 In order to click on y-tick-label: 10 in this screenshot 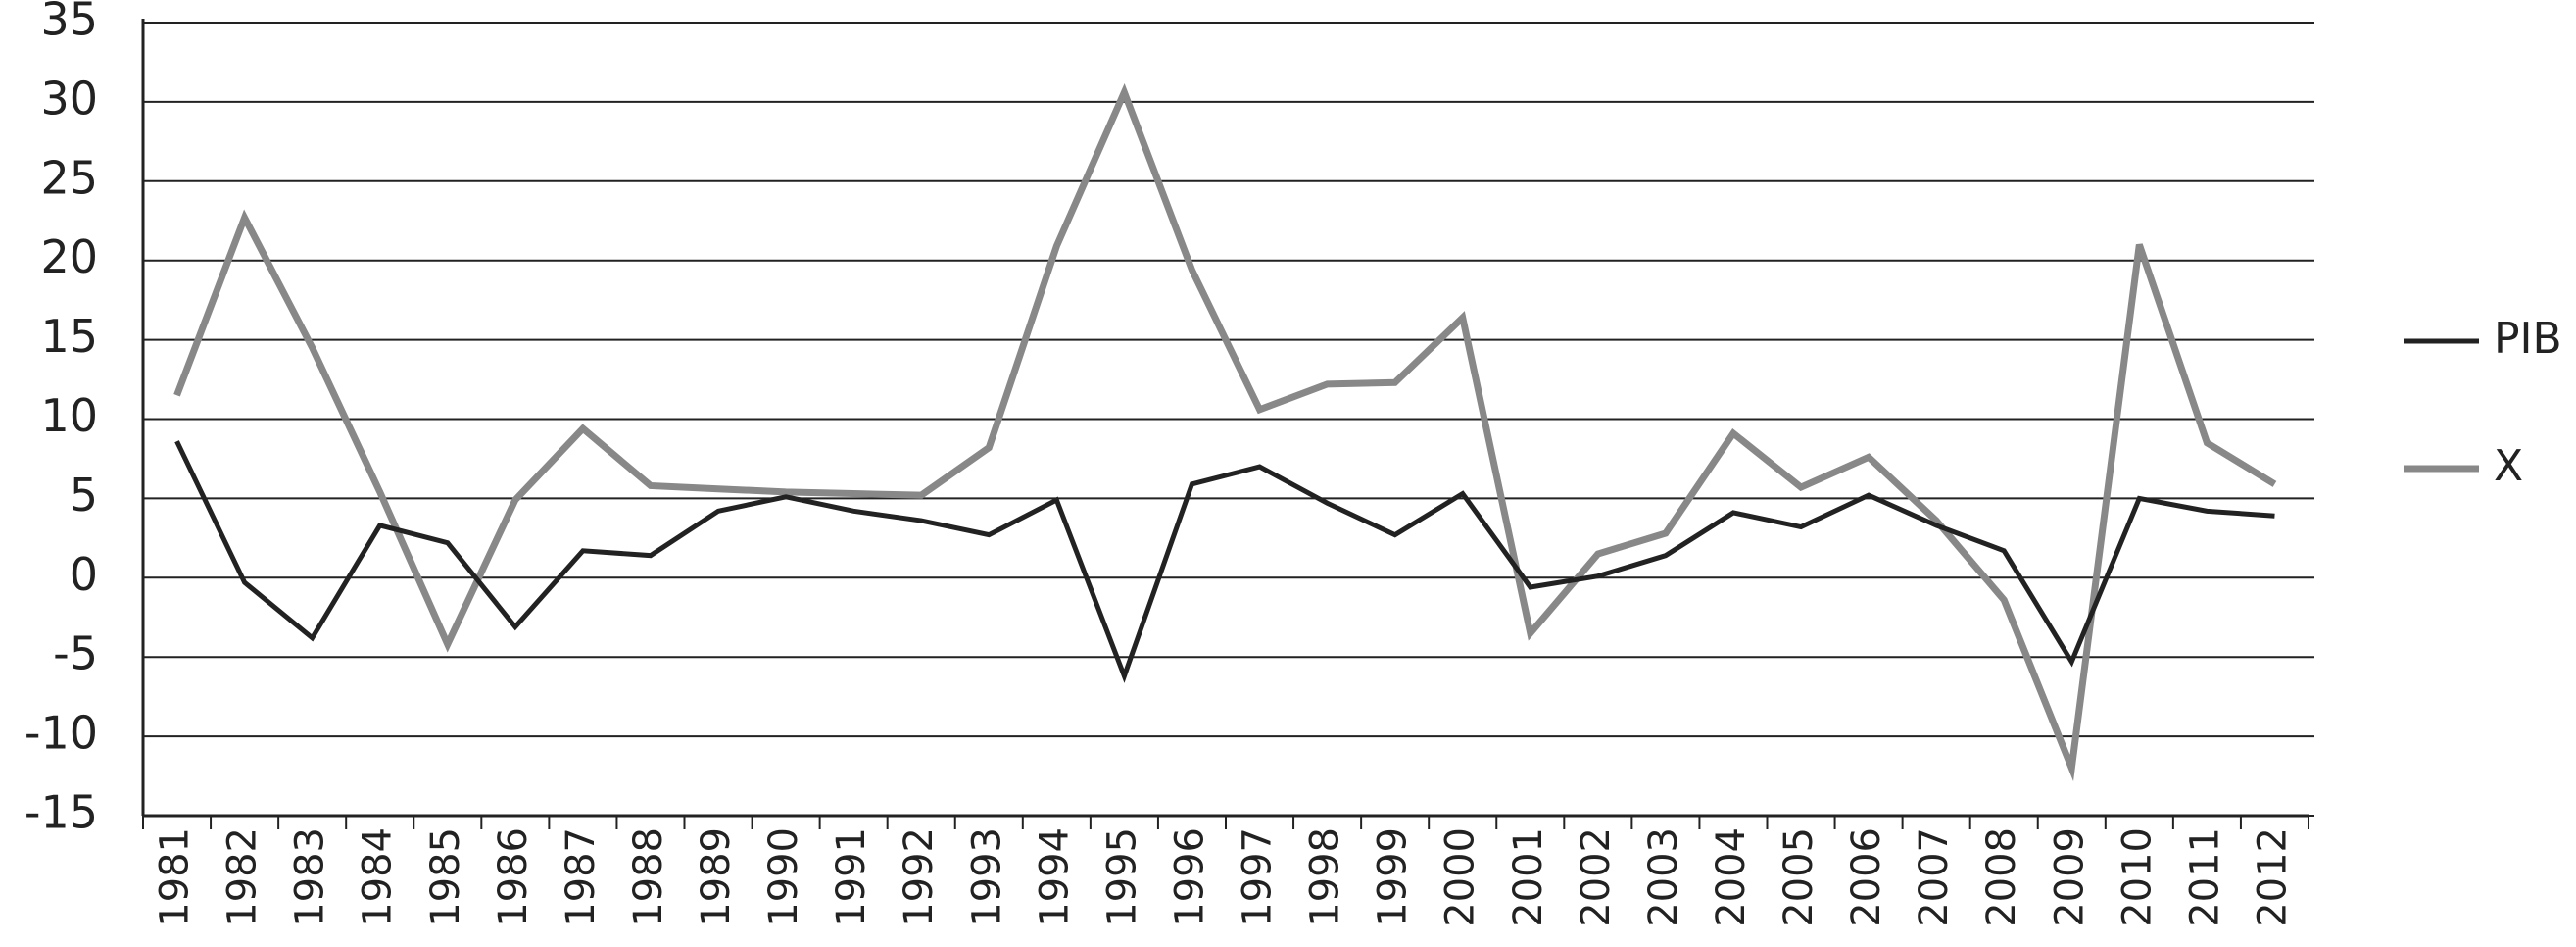, I will do `click(69, 416)`.